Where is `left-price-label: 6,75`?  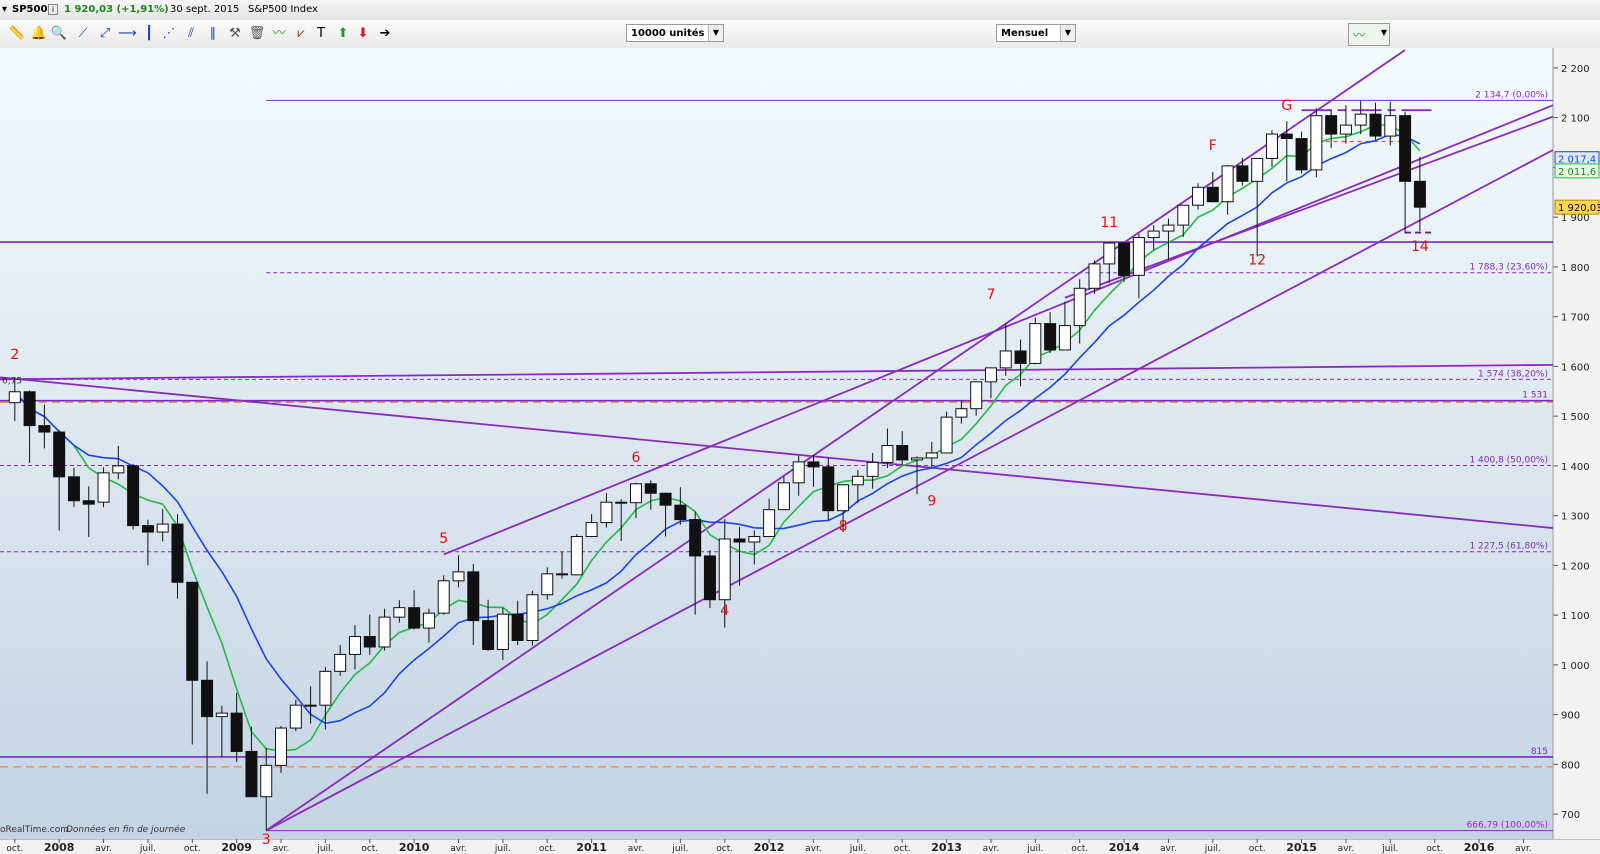 left-price-label: 6,75 is located at coordinates (12, 381).